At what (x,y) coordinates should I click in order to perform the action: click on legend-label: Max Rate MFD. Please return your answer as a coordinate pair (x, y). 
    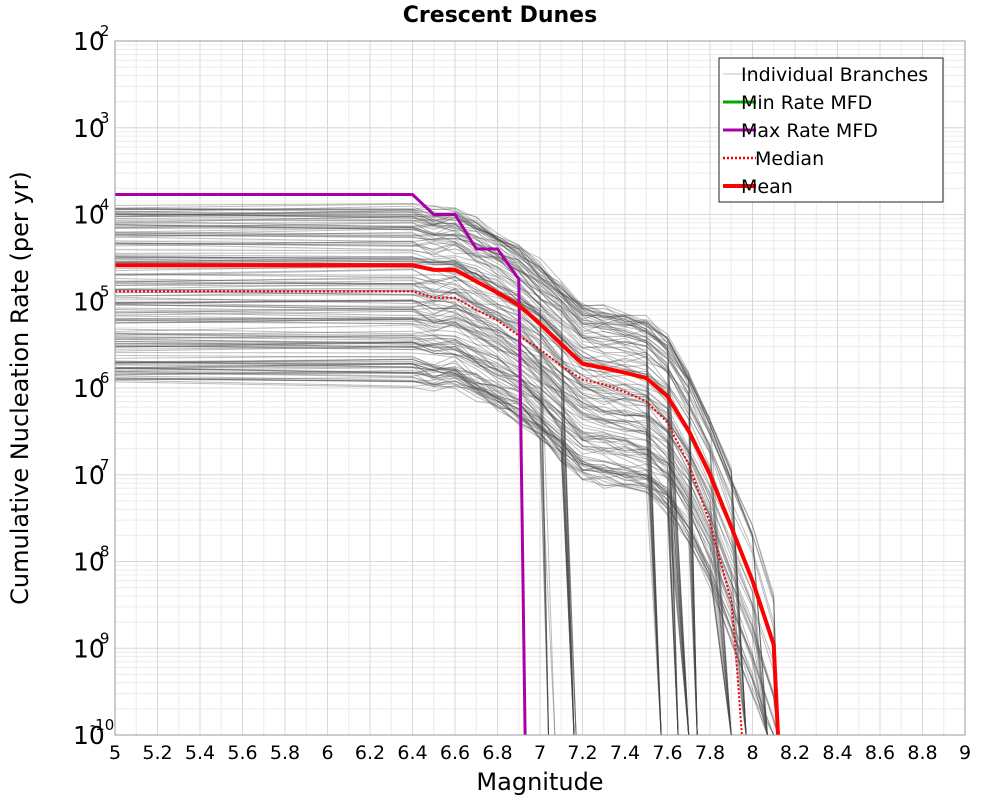
    Looking at the image, I should click on (809, 131).